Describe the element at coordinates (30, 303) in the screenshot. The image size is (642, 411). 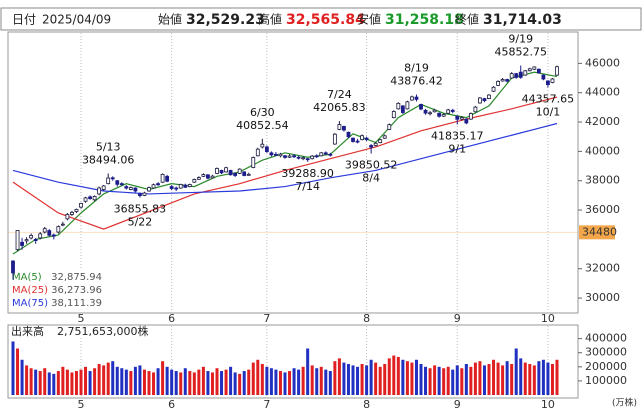
I see `legend-label: MA(75)` at that location.